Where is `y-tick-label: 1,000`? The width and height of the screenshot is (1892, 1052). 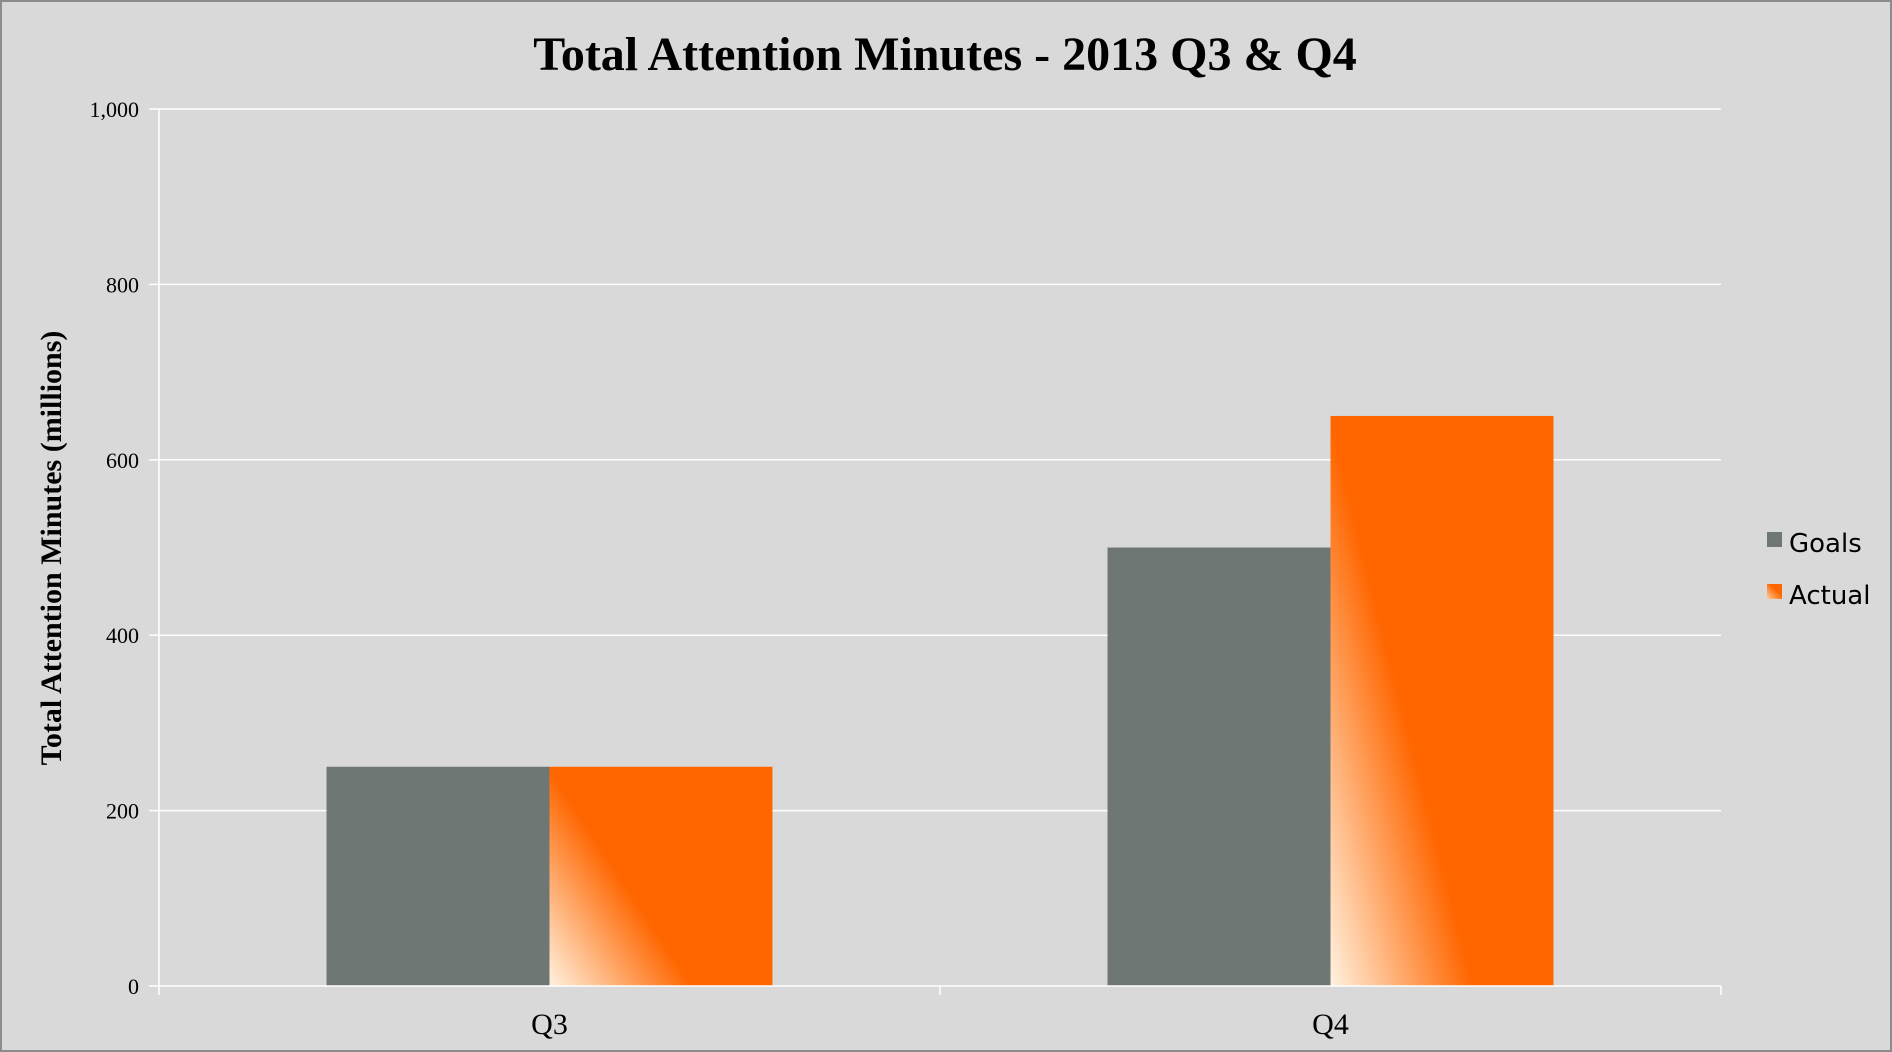
y-tick-label: 1,000 is located at coordinates (115, 109).